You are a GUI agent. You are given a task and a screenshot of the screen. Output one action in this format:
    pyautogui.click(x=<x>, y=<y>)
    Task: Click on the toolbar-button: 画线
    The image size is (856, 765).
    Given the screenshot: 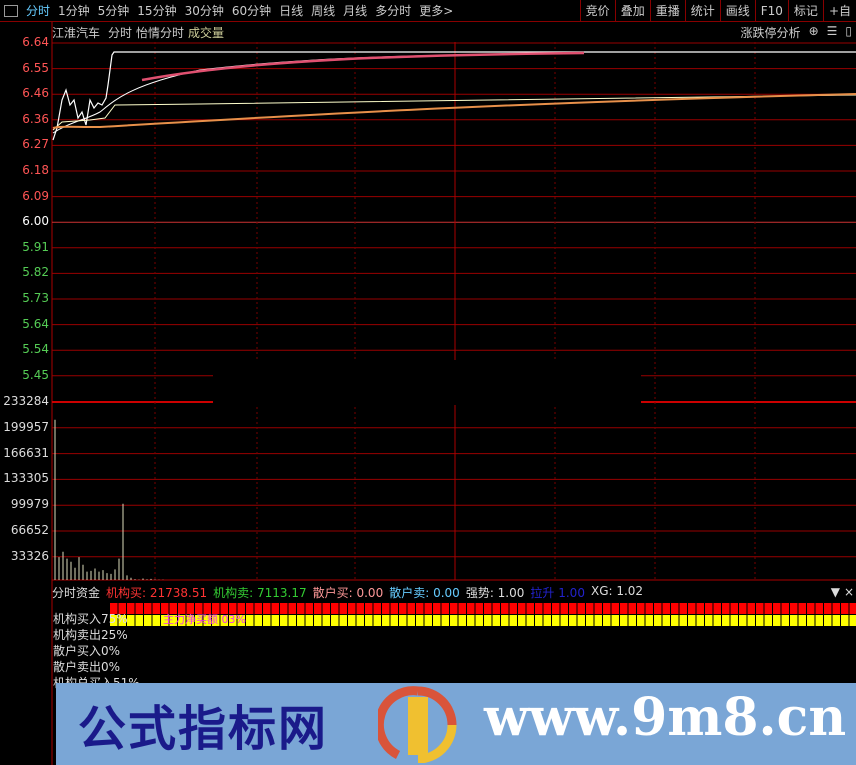 What is the action you would take?
    pyautogui.click(x=737, y=11)
    